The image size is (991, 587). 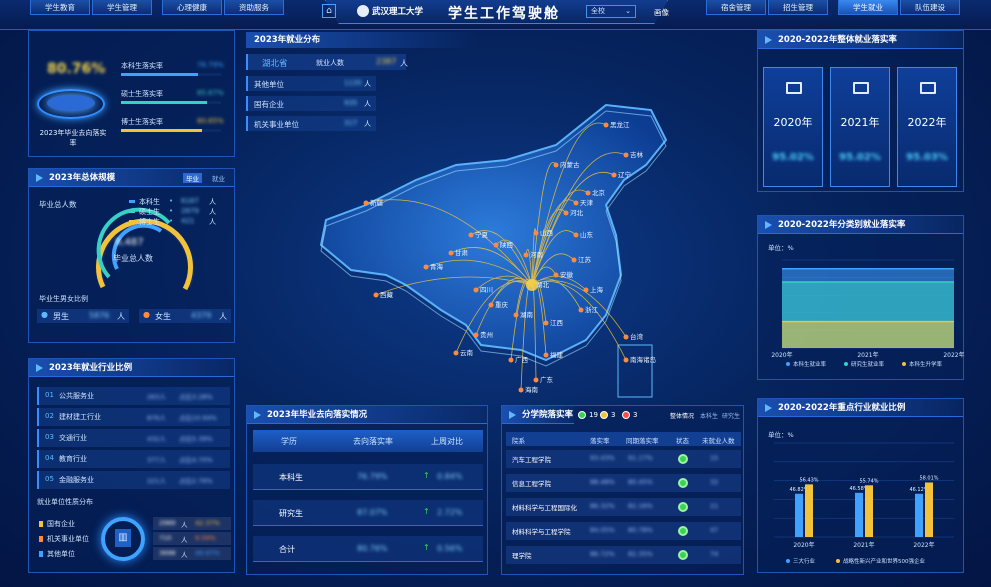 What do you see at coordinates (73, 459) in the screenshot?
I see `industry-name: 教育行业` at bounding box center [73, 459].